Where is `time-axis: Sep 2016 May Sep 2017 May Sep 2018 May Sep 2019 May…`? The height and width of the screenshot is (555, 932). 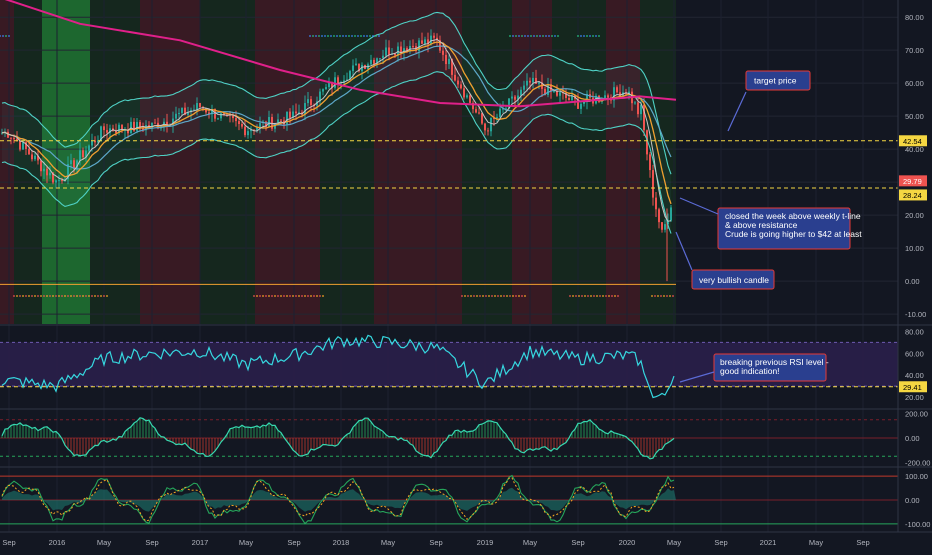
time-axis: Sep 2016 May Sep 2017 May Sep 2018 May Sep 2019 May… is located at coordinates (435, 542).